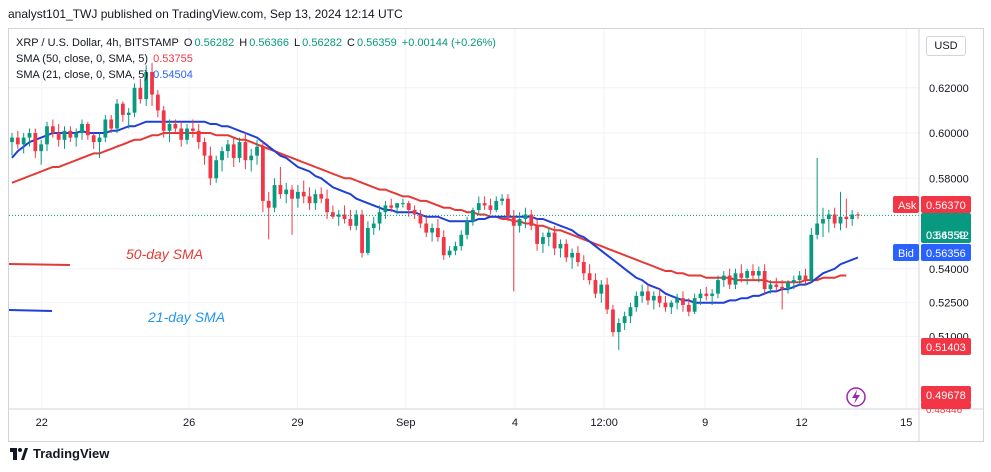 This screenshot has width=991, height=472. Describe the element at coordinates (376, 43) in the screenshot. I see `legend-close: 0.56359` at that location.